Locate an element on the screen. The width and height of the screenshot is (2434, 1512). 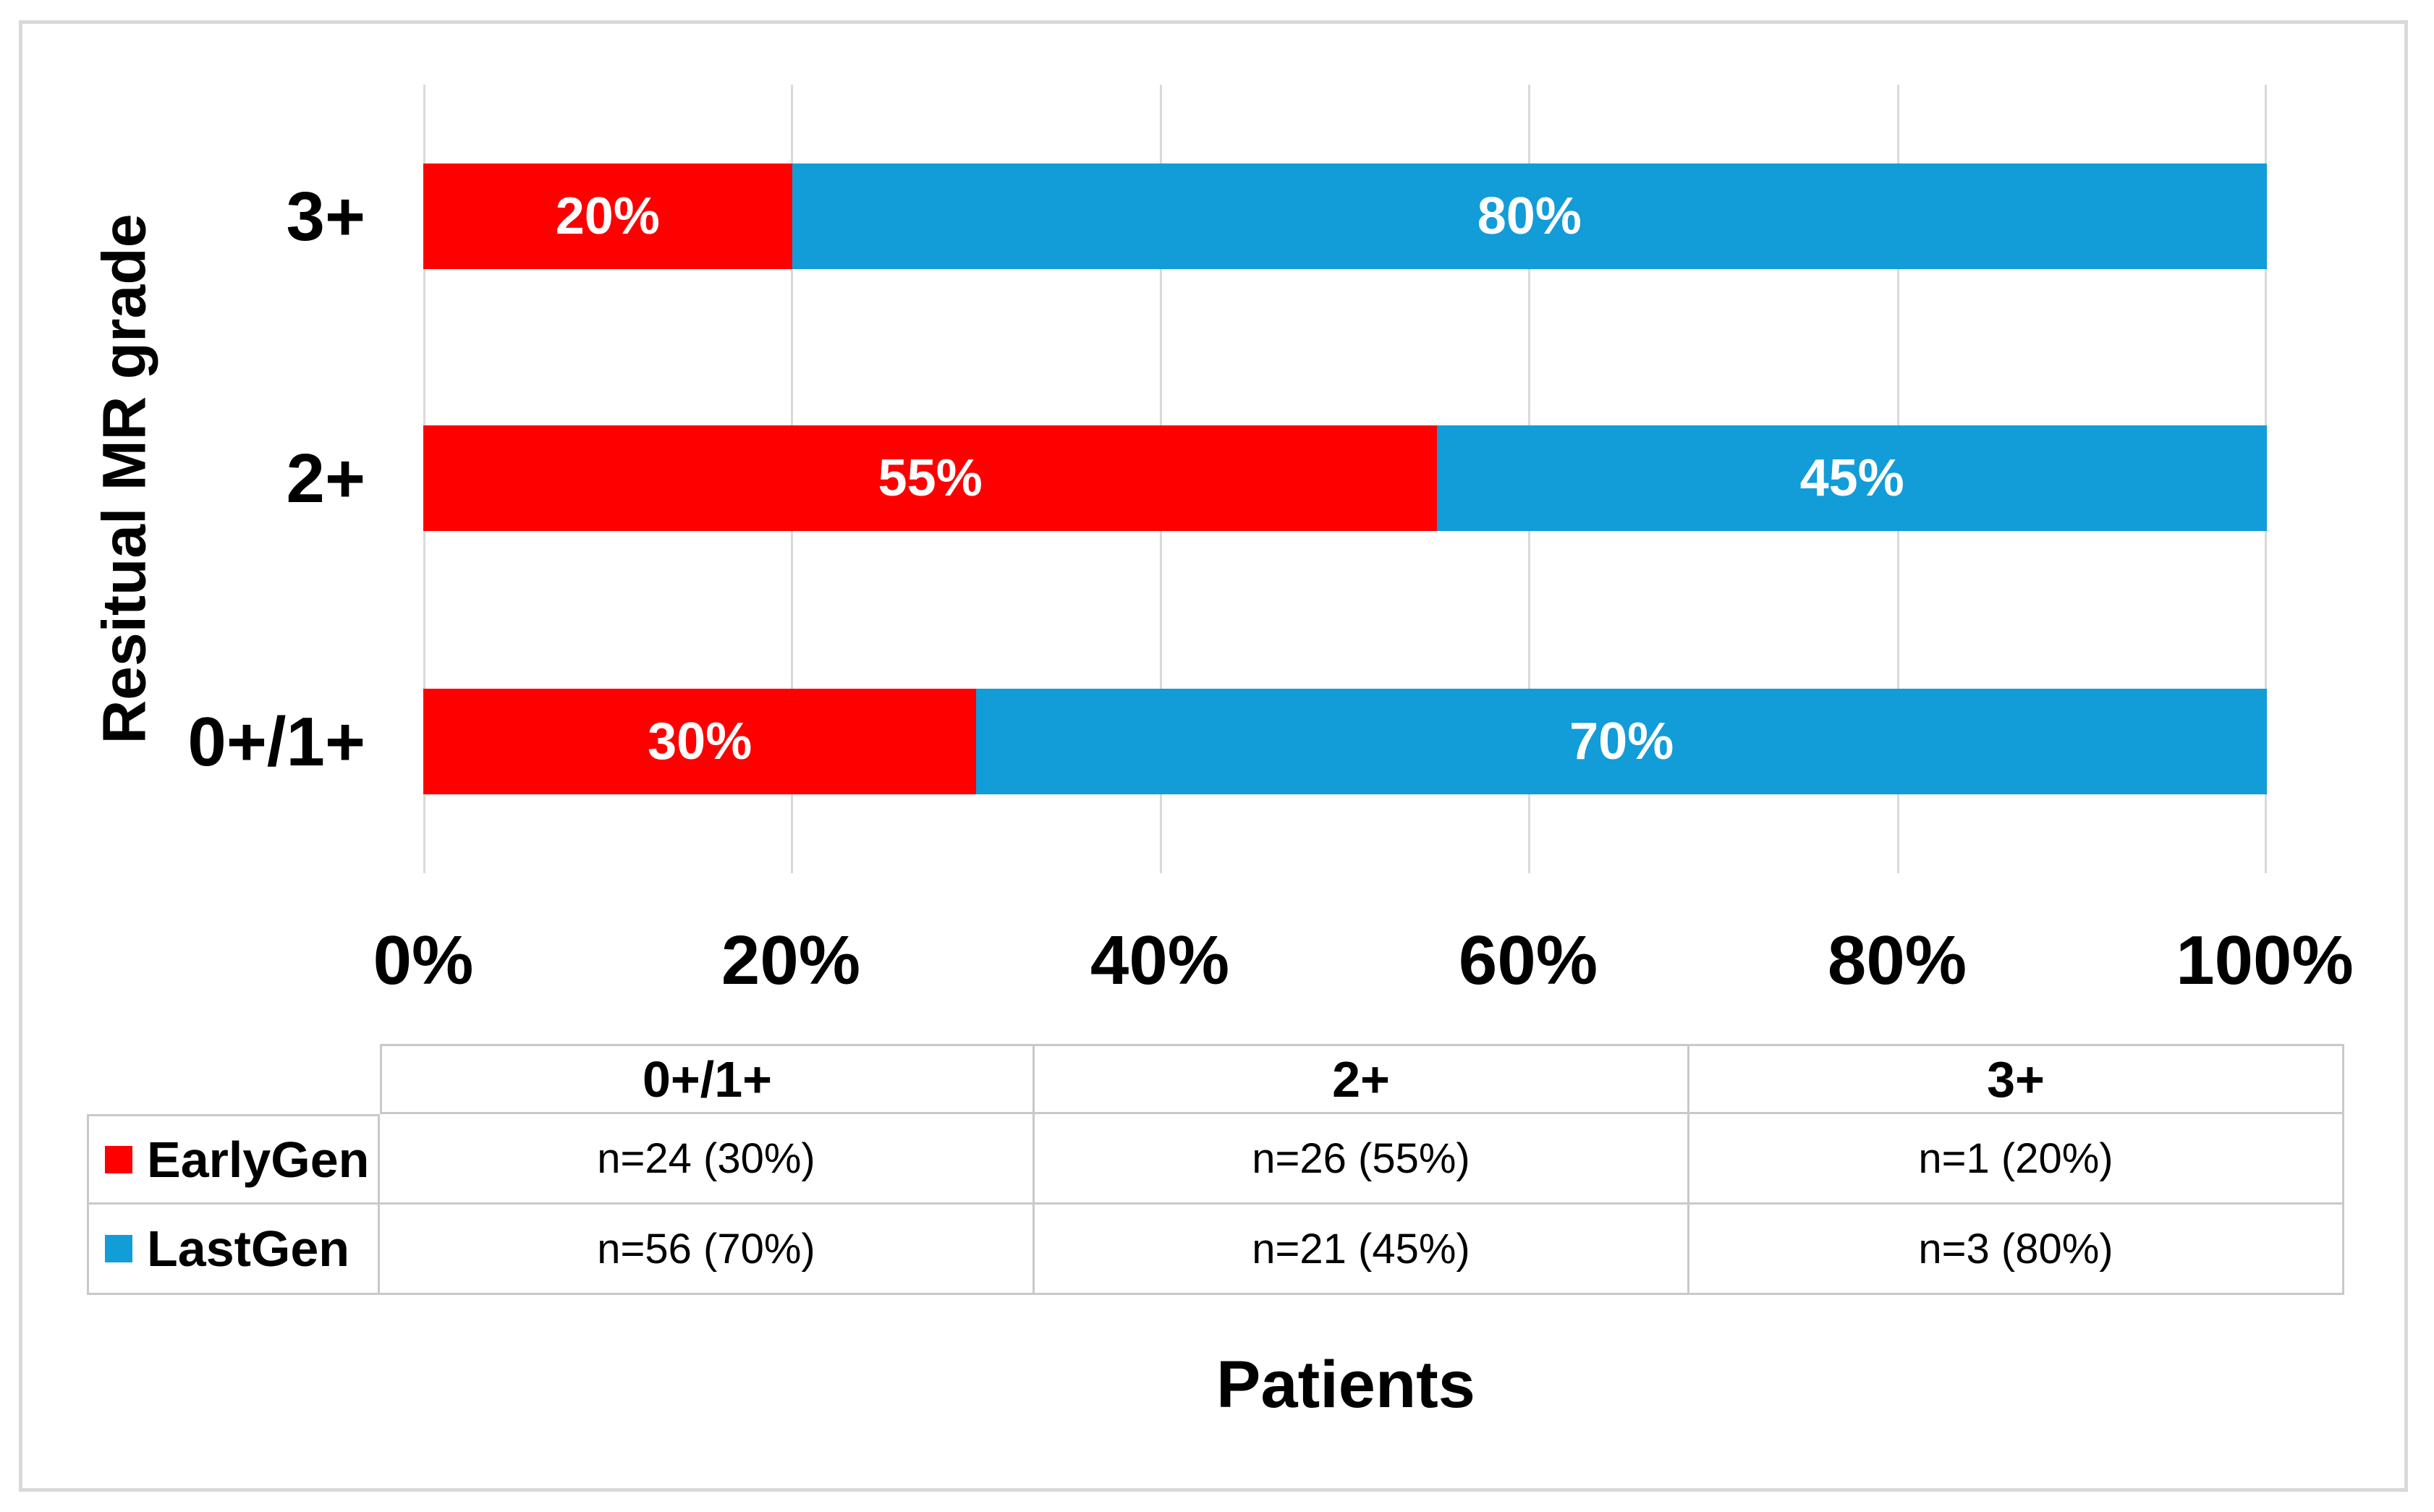
bar-value-label: 20% is located at coordinates (607, 216).